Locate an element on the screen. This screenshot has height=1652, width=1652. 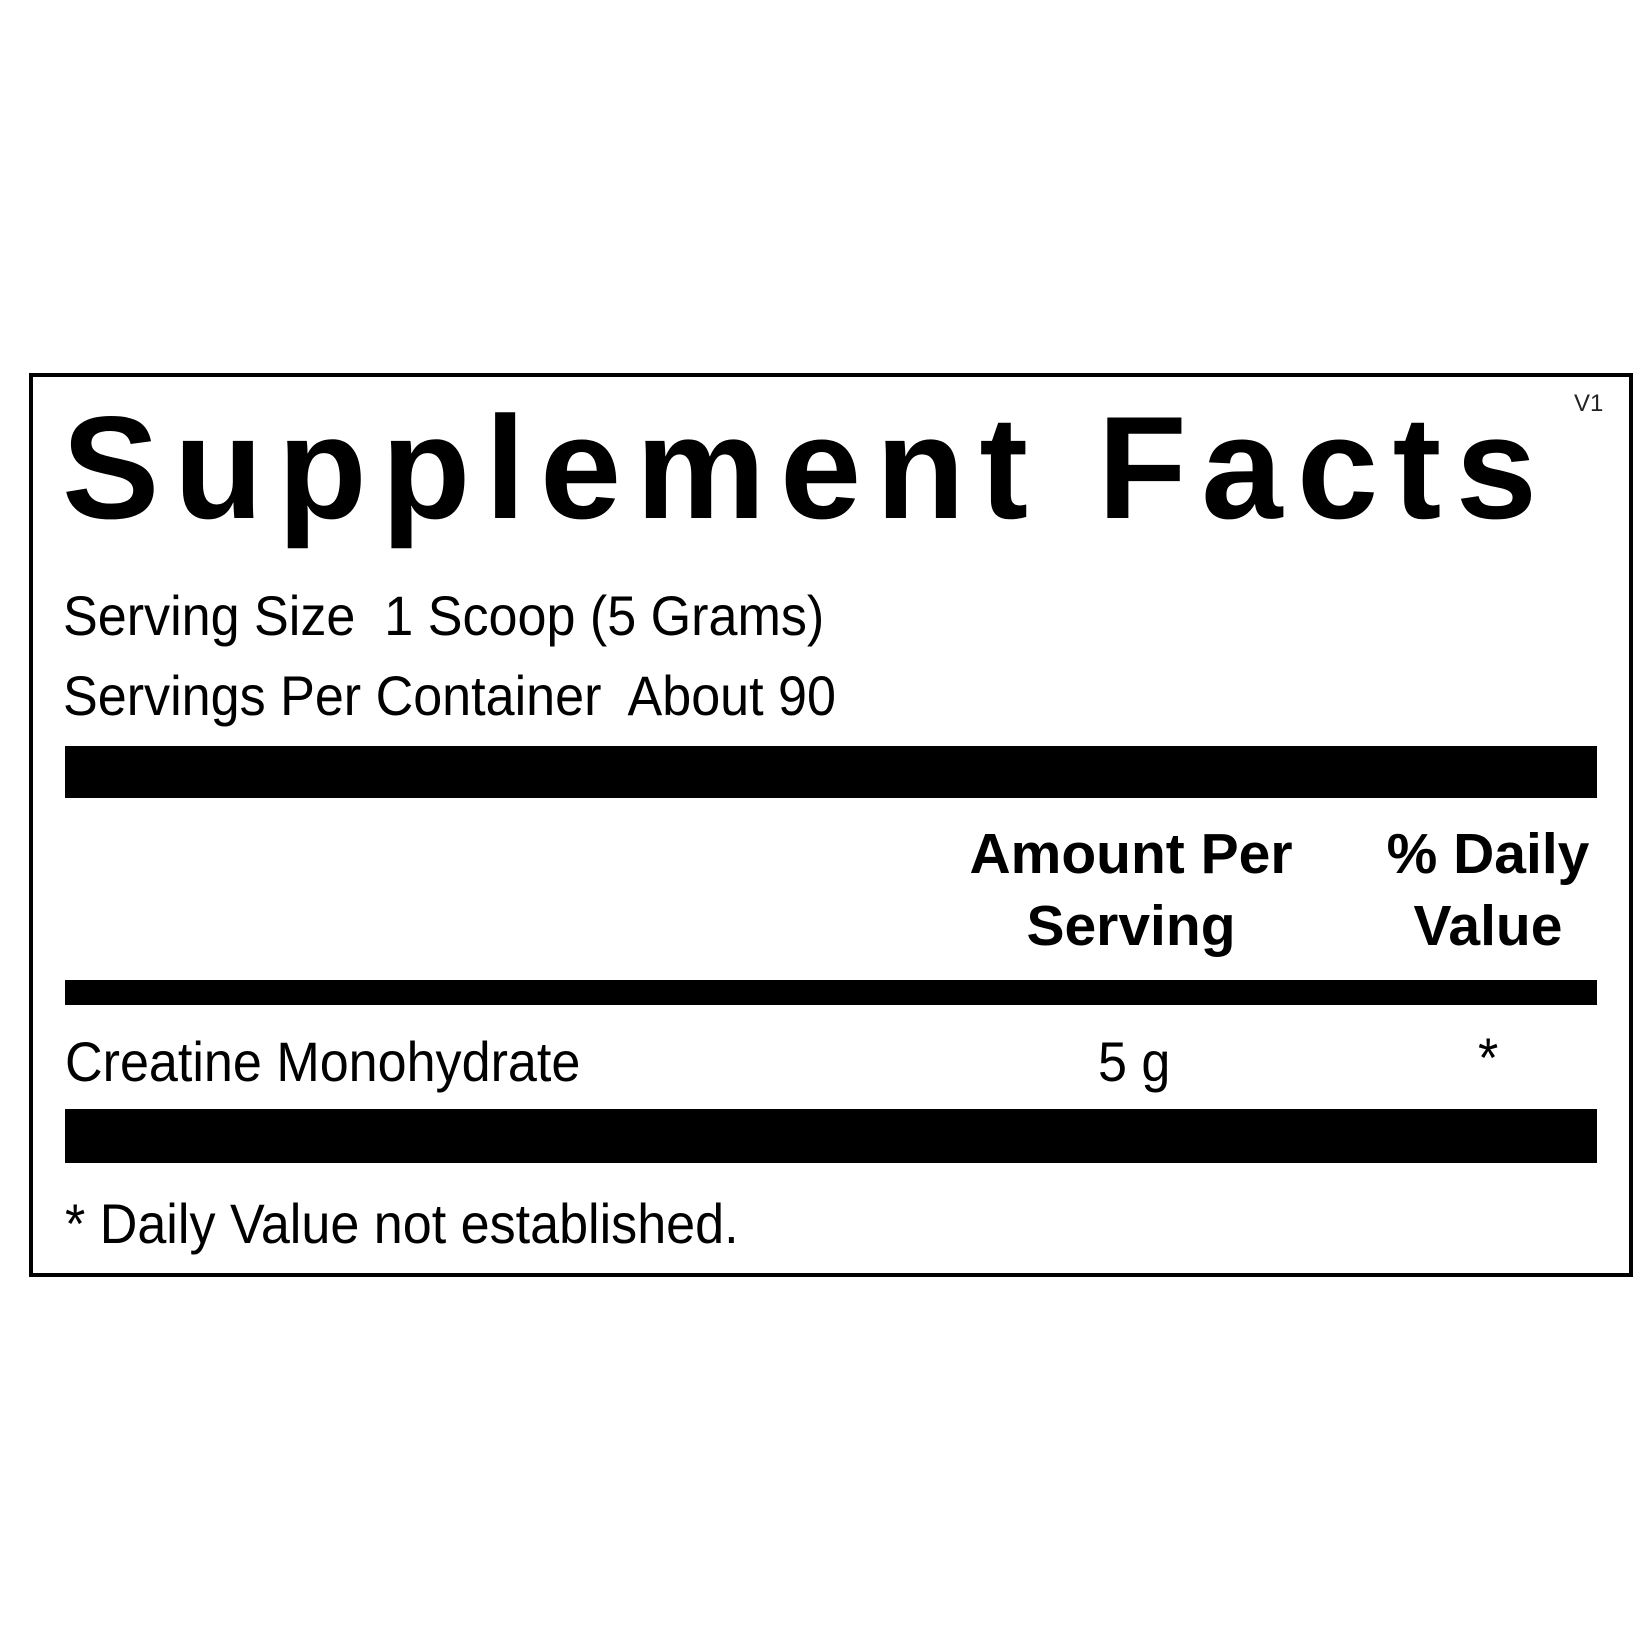
ingredient-amount: 5 g is located at coordinates (1134, 1061).